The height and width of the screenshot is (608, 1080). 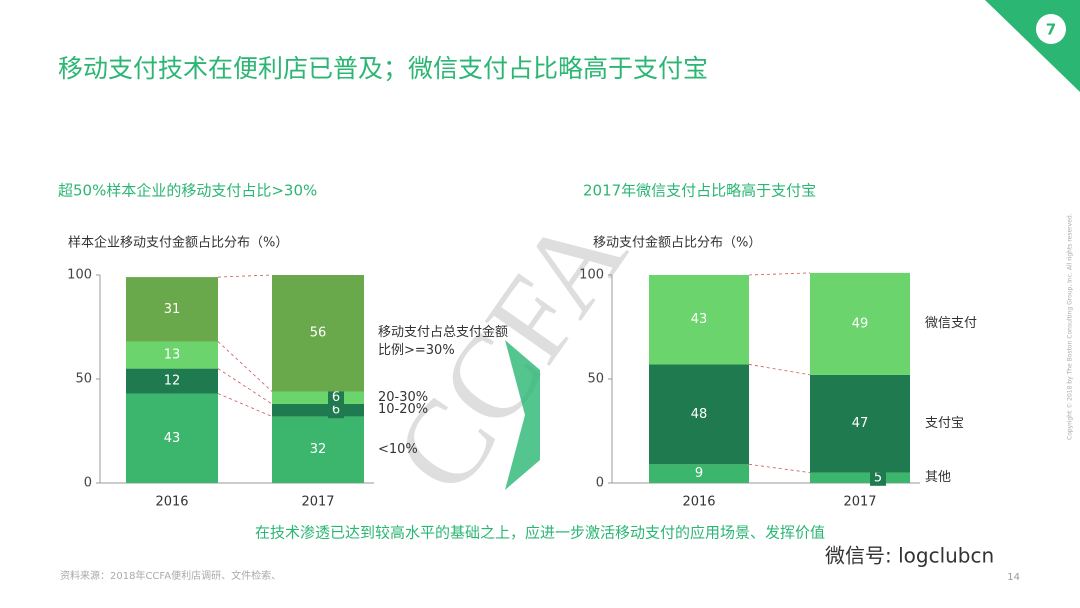 I want to click on value-label: 31, so click(x=172, y=309).